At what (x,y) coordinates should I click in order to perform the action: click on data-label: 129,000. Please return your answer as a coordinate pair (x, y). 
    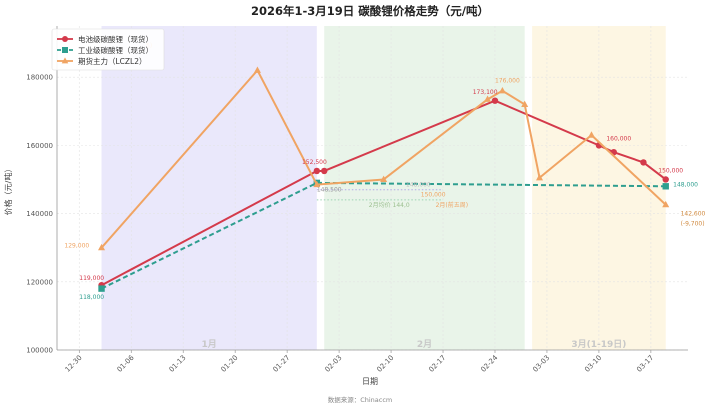
    Looking at the image, I should click on (76, 246).